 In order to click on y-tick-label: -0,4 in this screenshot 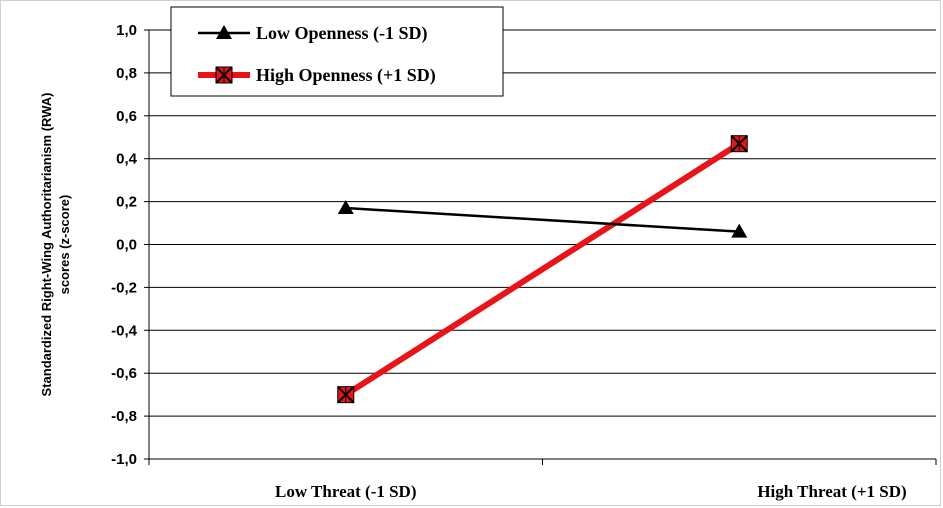, I will do `click(124, 330)`.